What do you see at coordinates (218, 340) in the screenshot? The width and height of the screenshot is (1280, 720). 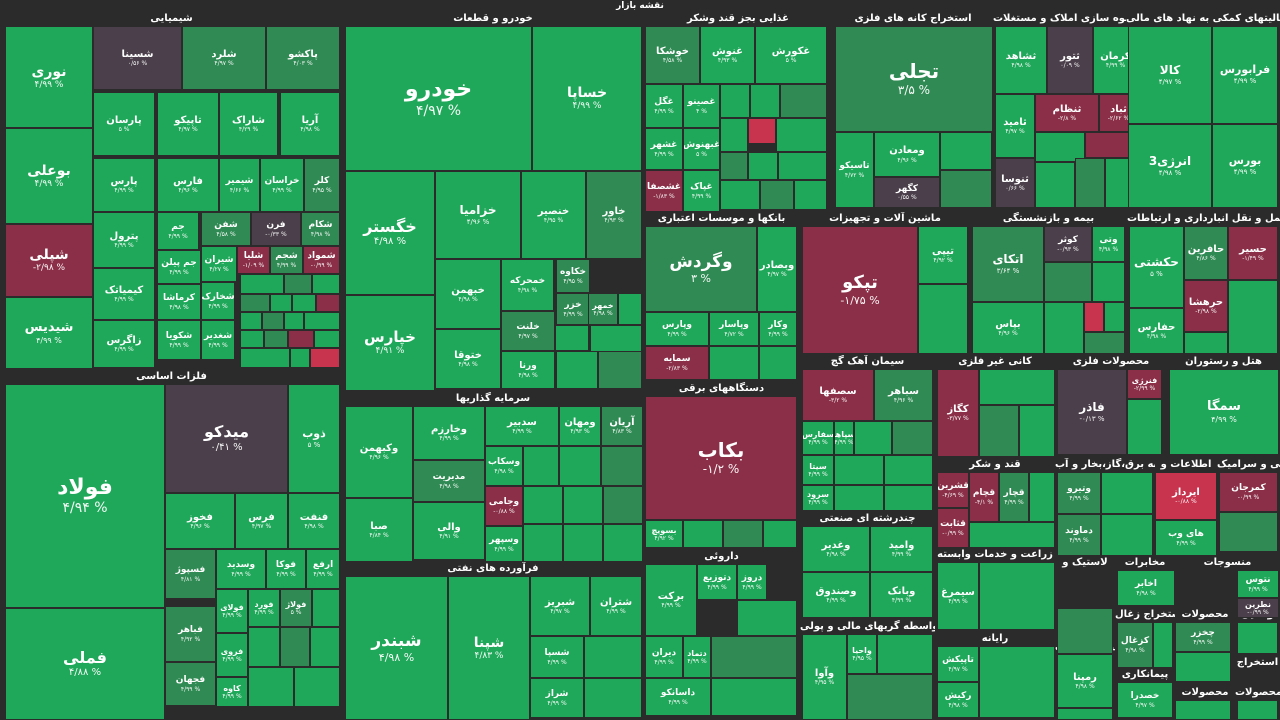 I see `stock-tile: شغدیر ۴/۹۹ %` at bounding box center [218, 340].